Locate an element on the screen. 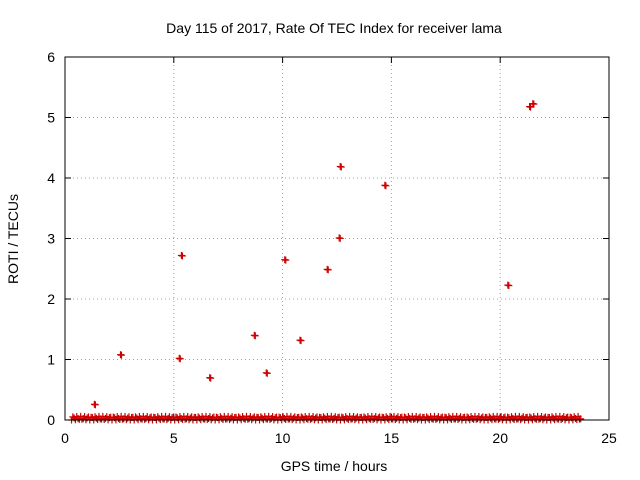  y-tick-label: 4 is located at coordinates (51, 178).